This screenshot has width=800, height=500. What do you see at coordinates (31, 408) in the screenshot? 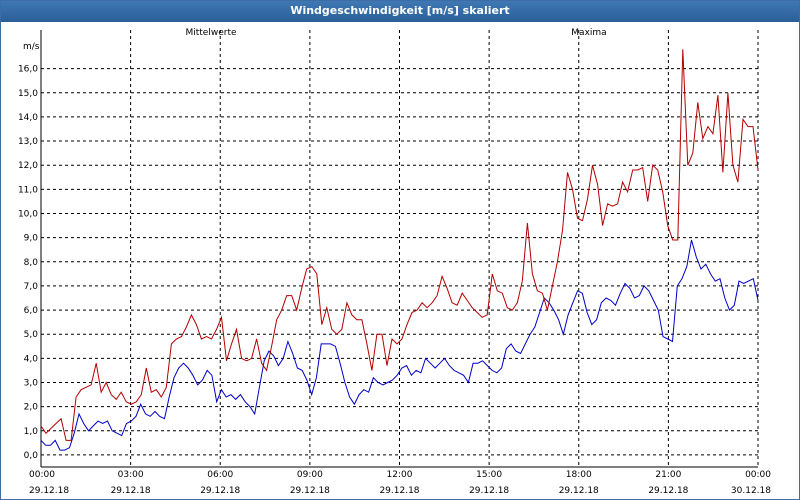
I see `y-tick-label: 2,0` at bounding box center [31, 408].